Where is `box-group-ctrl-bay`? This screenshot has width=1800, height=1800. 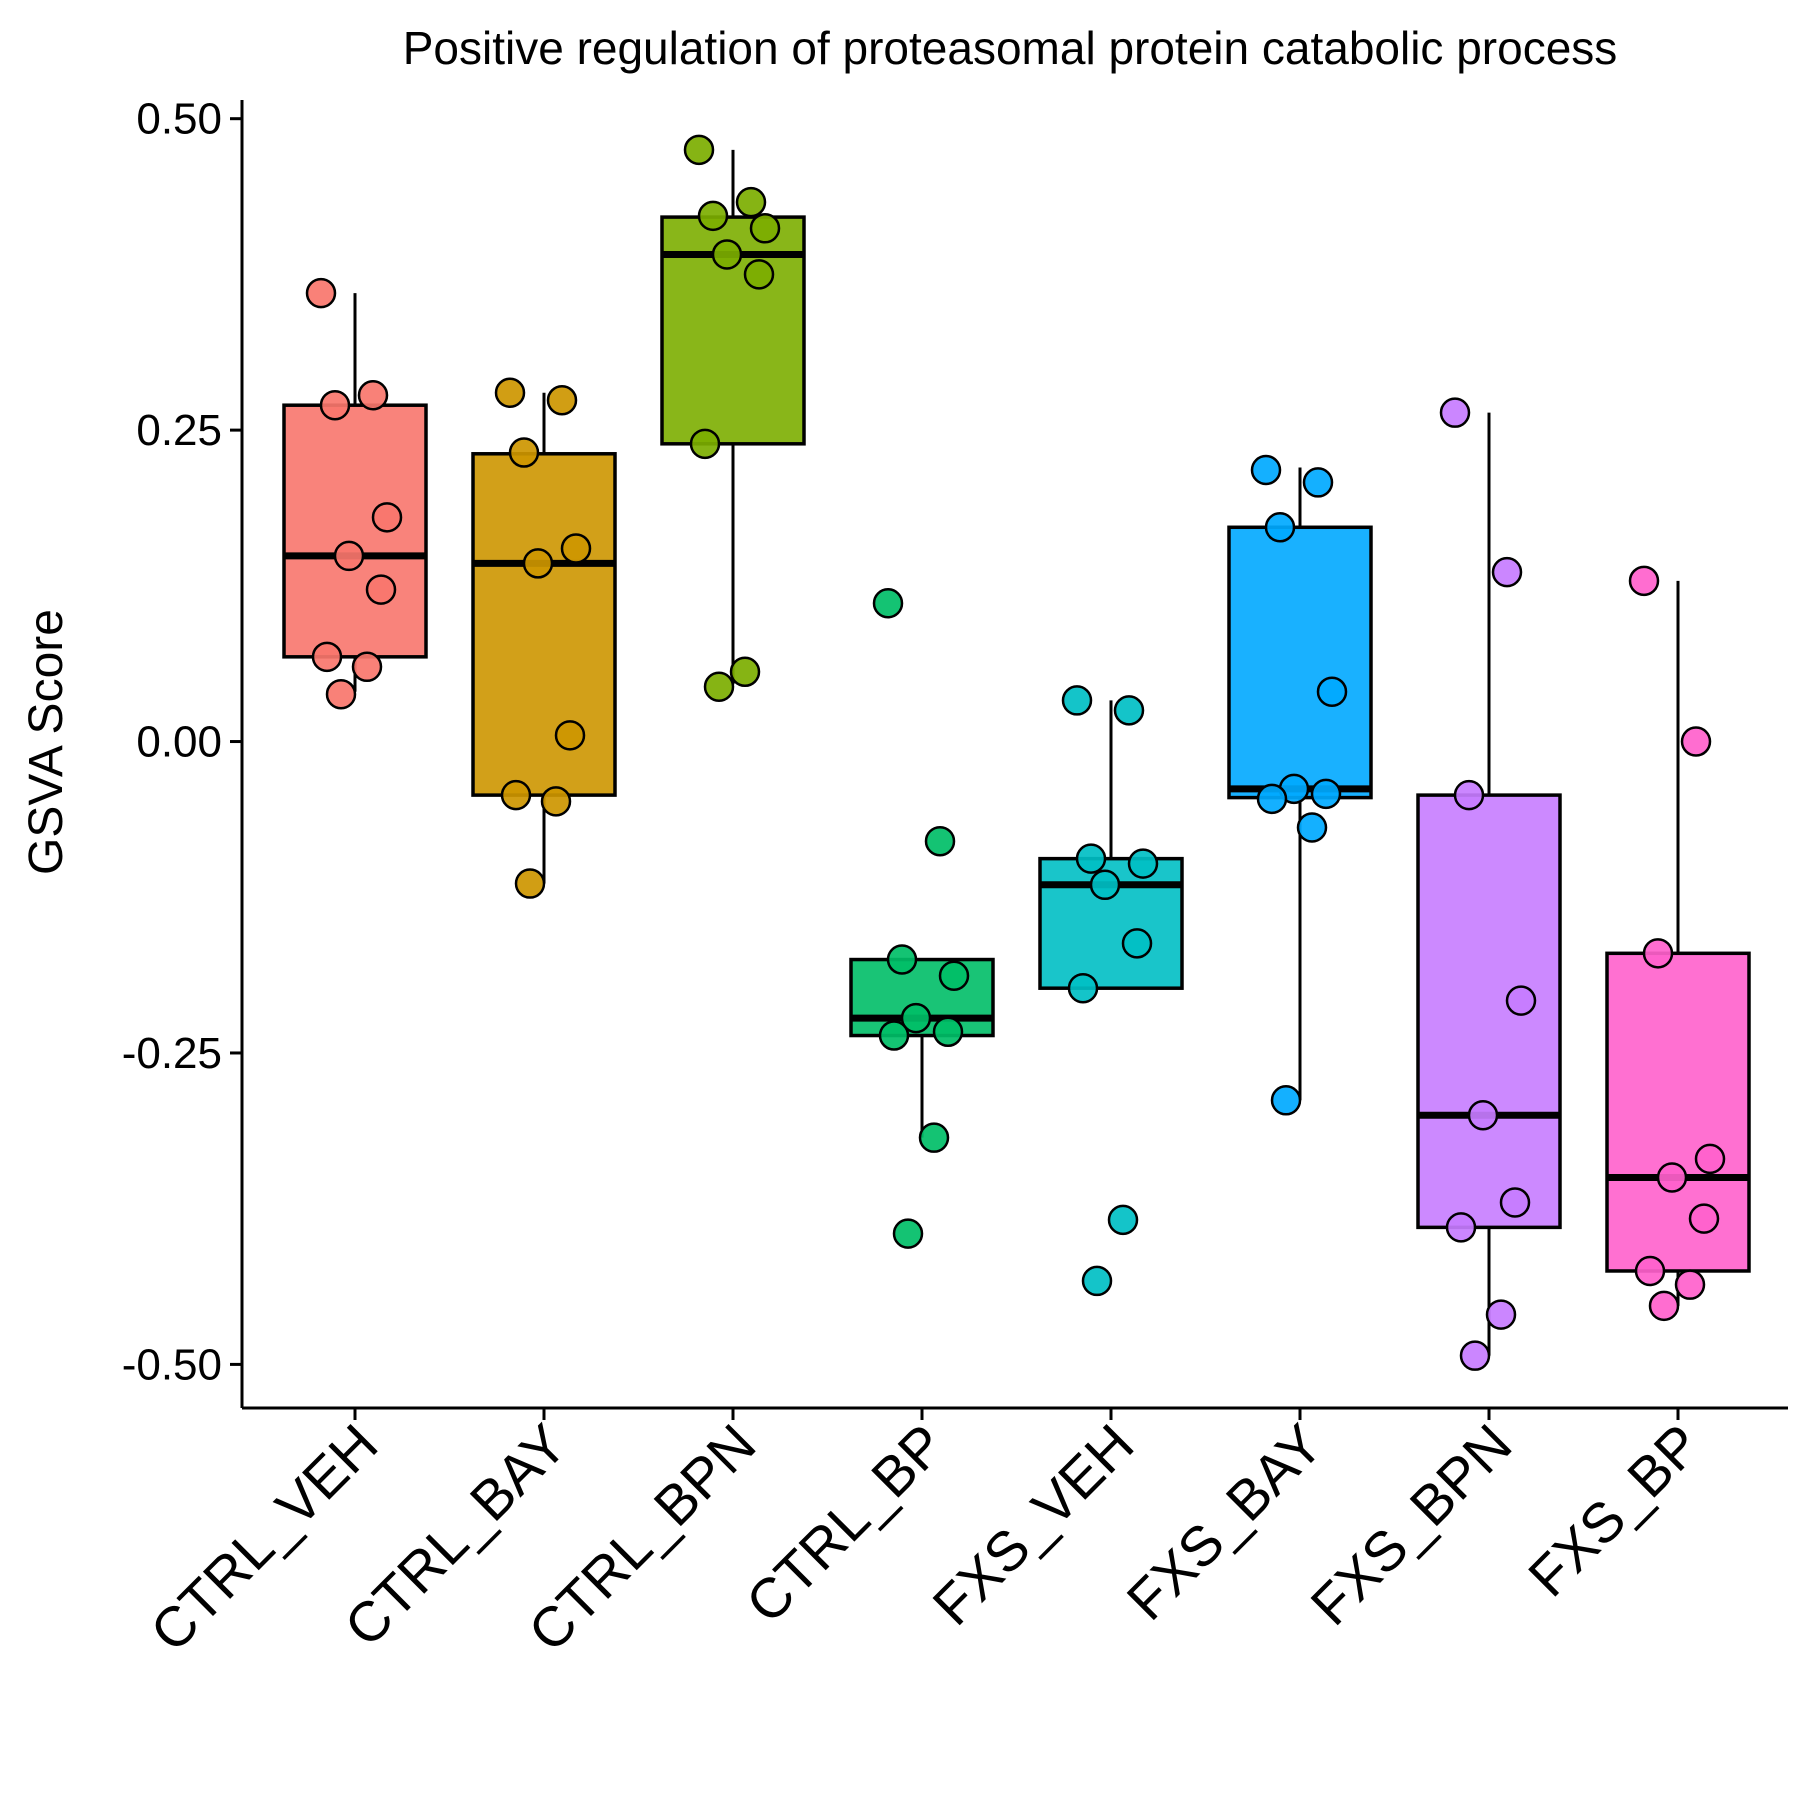 box-group-ctrl-bay is located at coordinates (544, 638).